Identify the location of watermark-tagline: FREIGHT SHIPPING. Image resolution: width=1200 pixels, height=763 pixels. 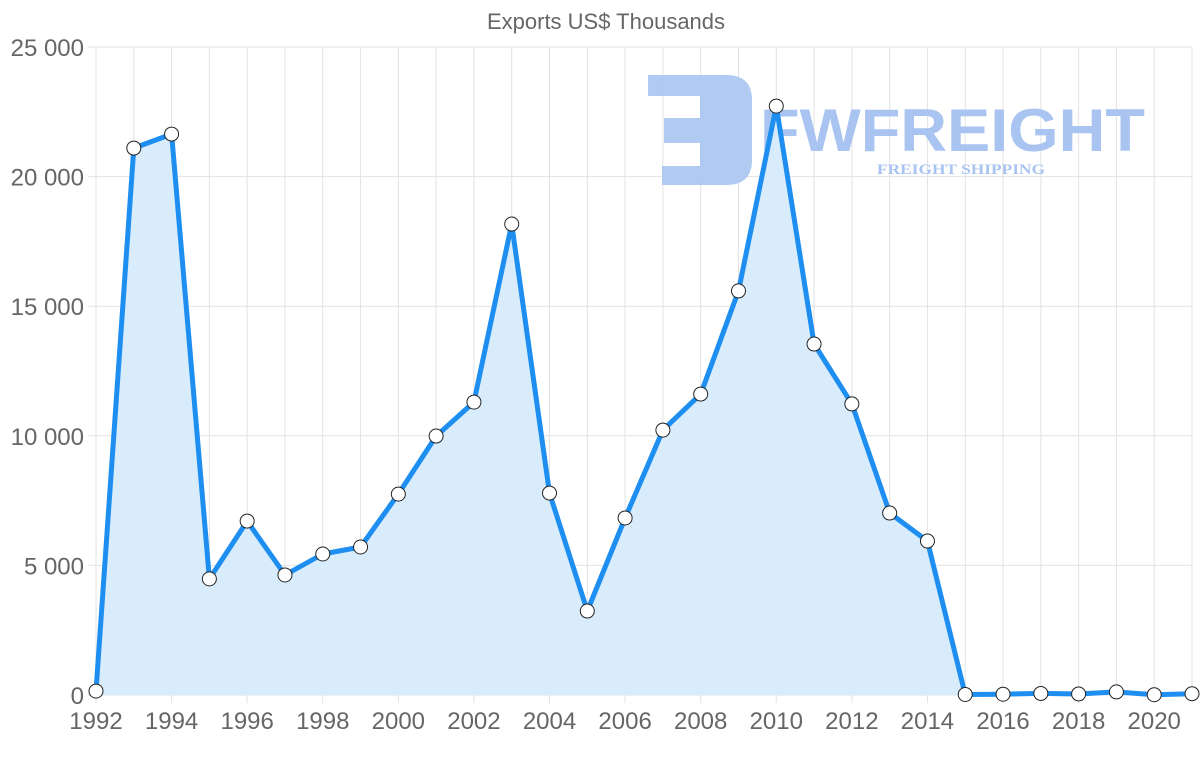
(961, 170).